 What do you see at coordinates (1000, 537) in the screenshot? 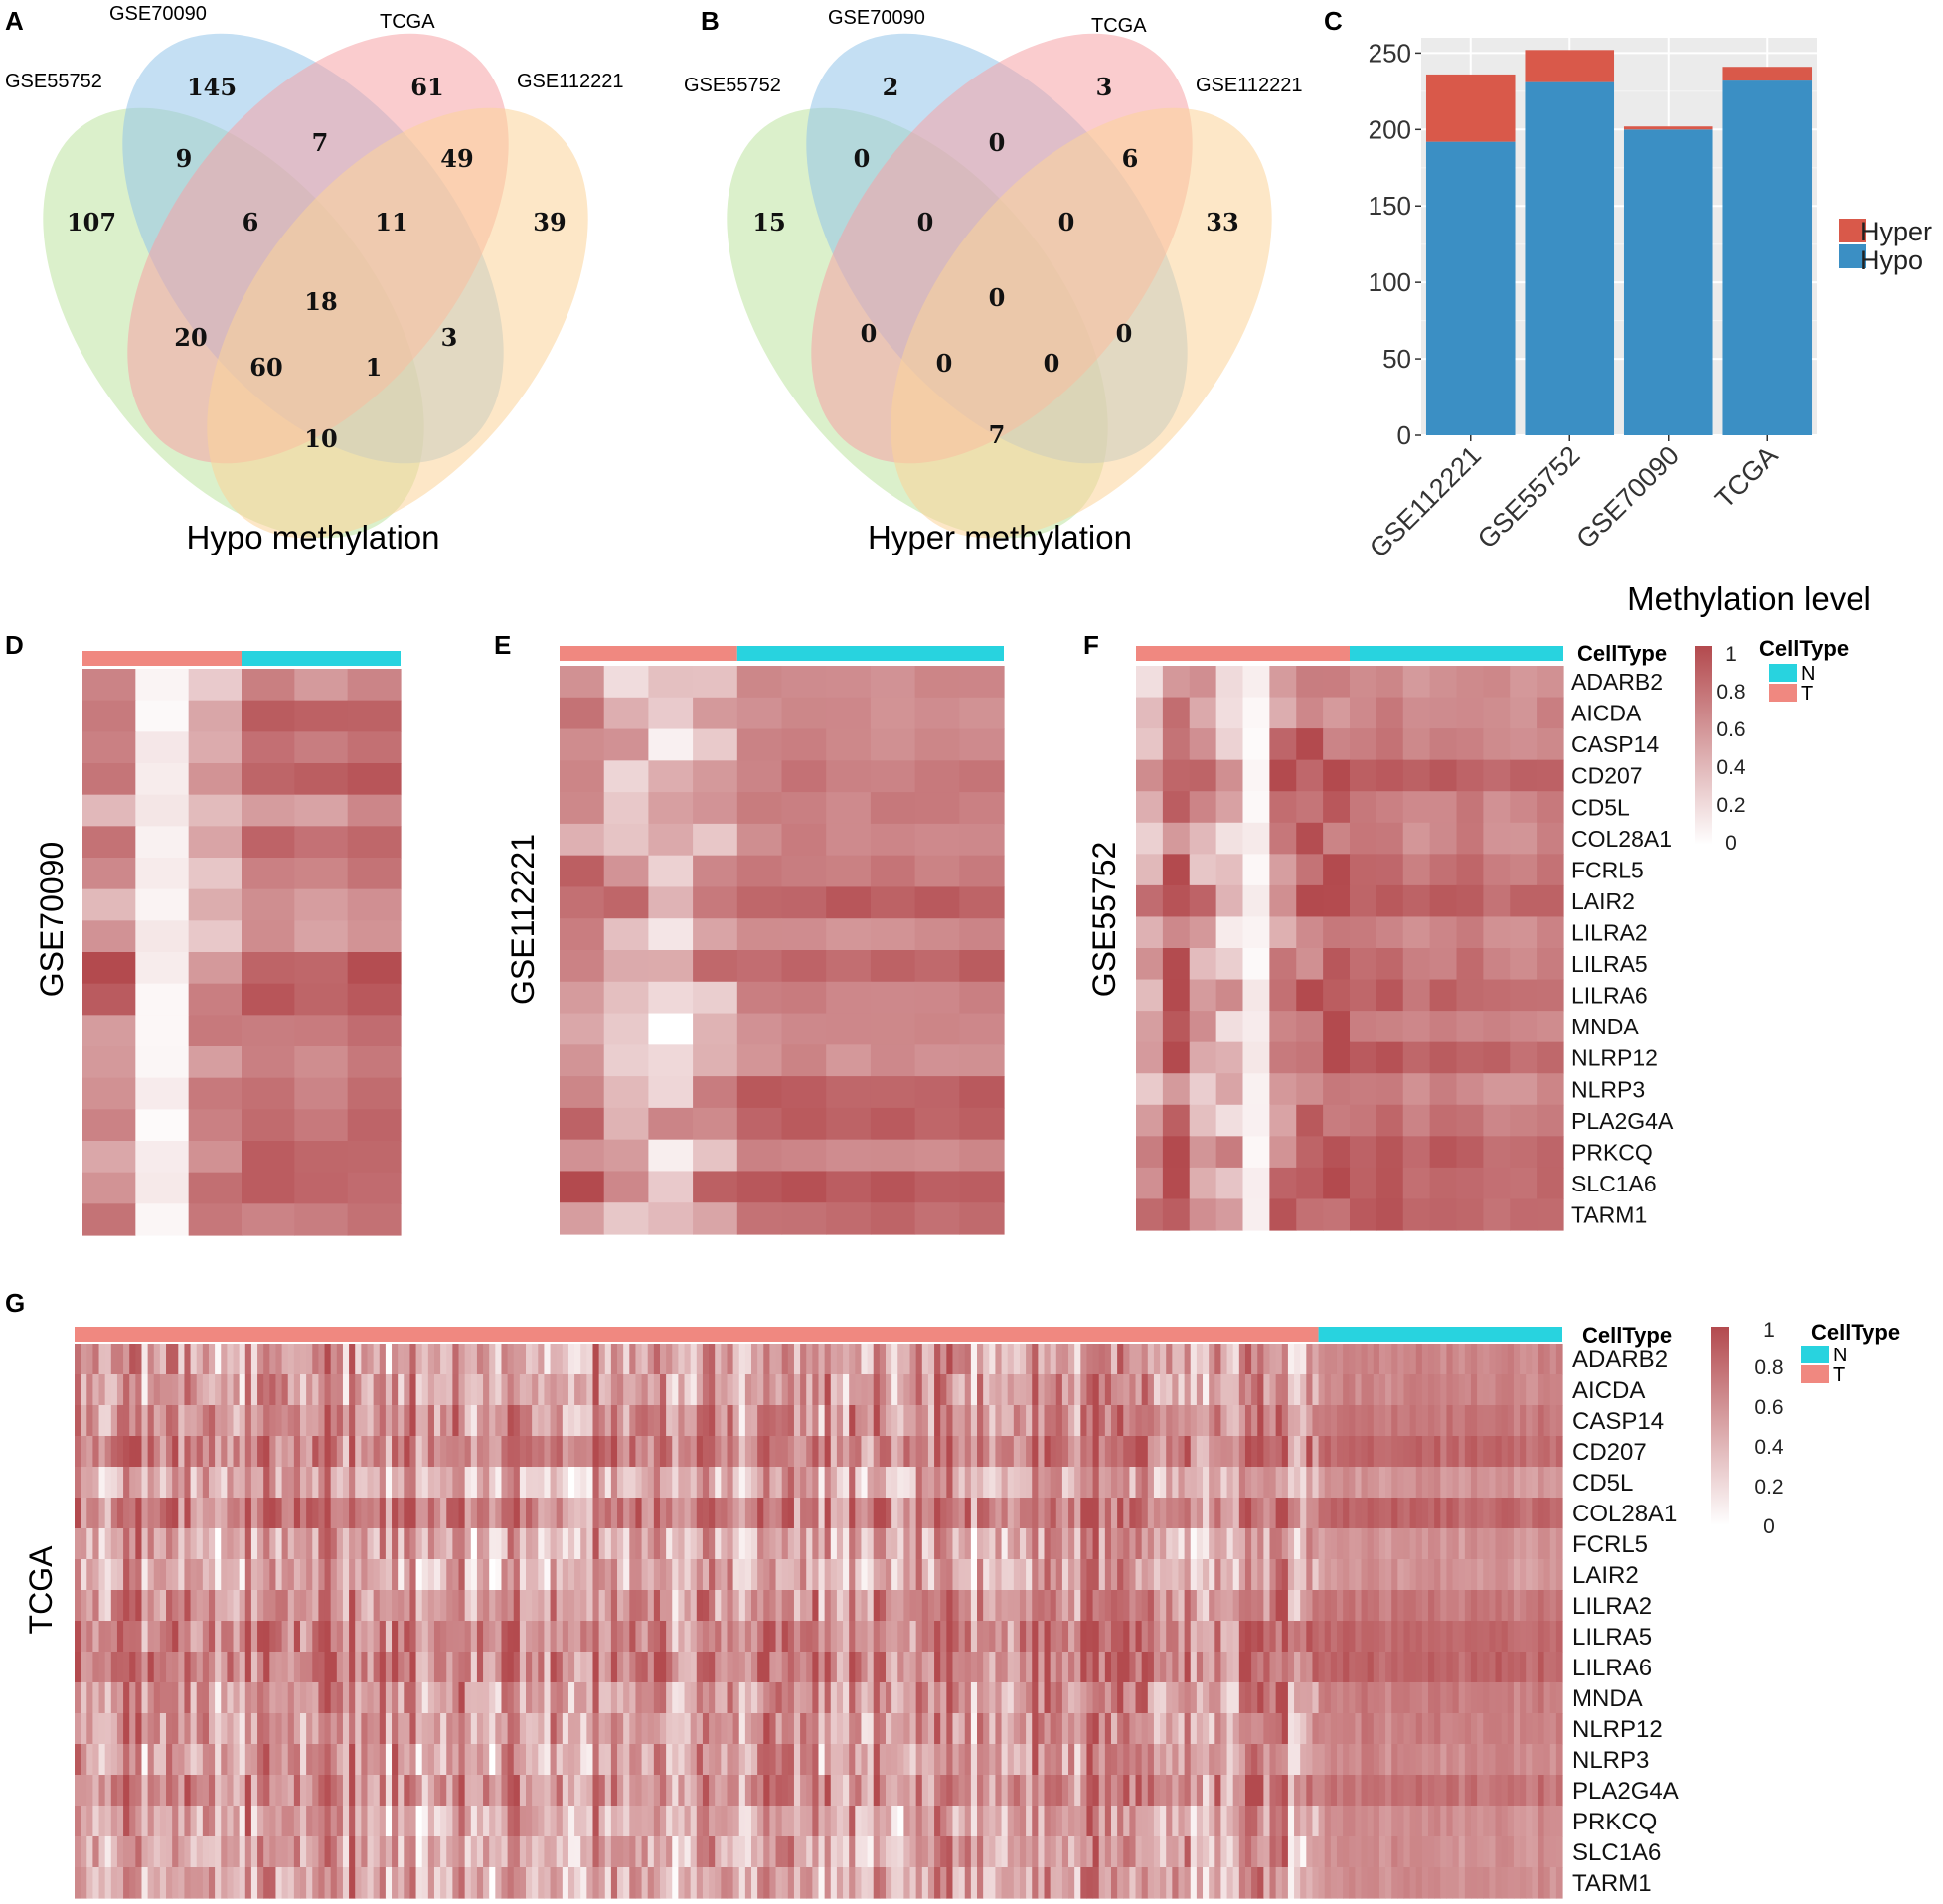
I see `venn-title: Hyper methylation` at bounding box center [1000, 537].